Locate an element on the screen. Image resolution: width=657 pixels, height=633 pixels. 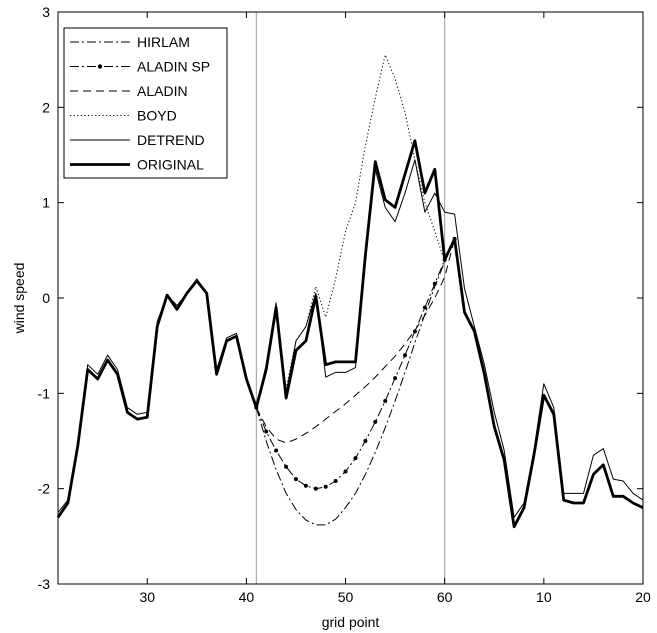
series-hirlam is located at coordinates (355, 382).